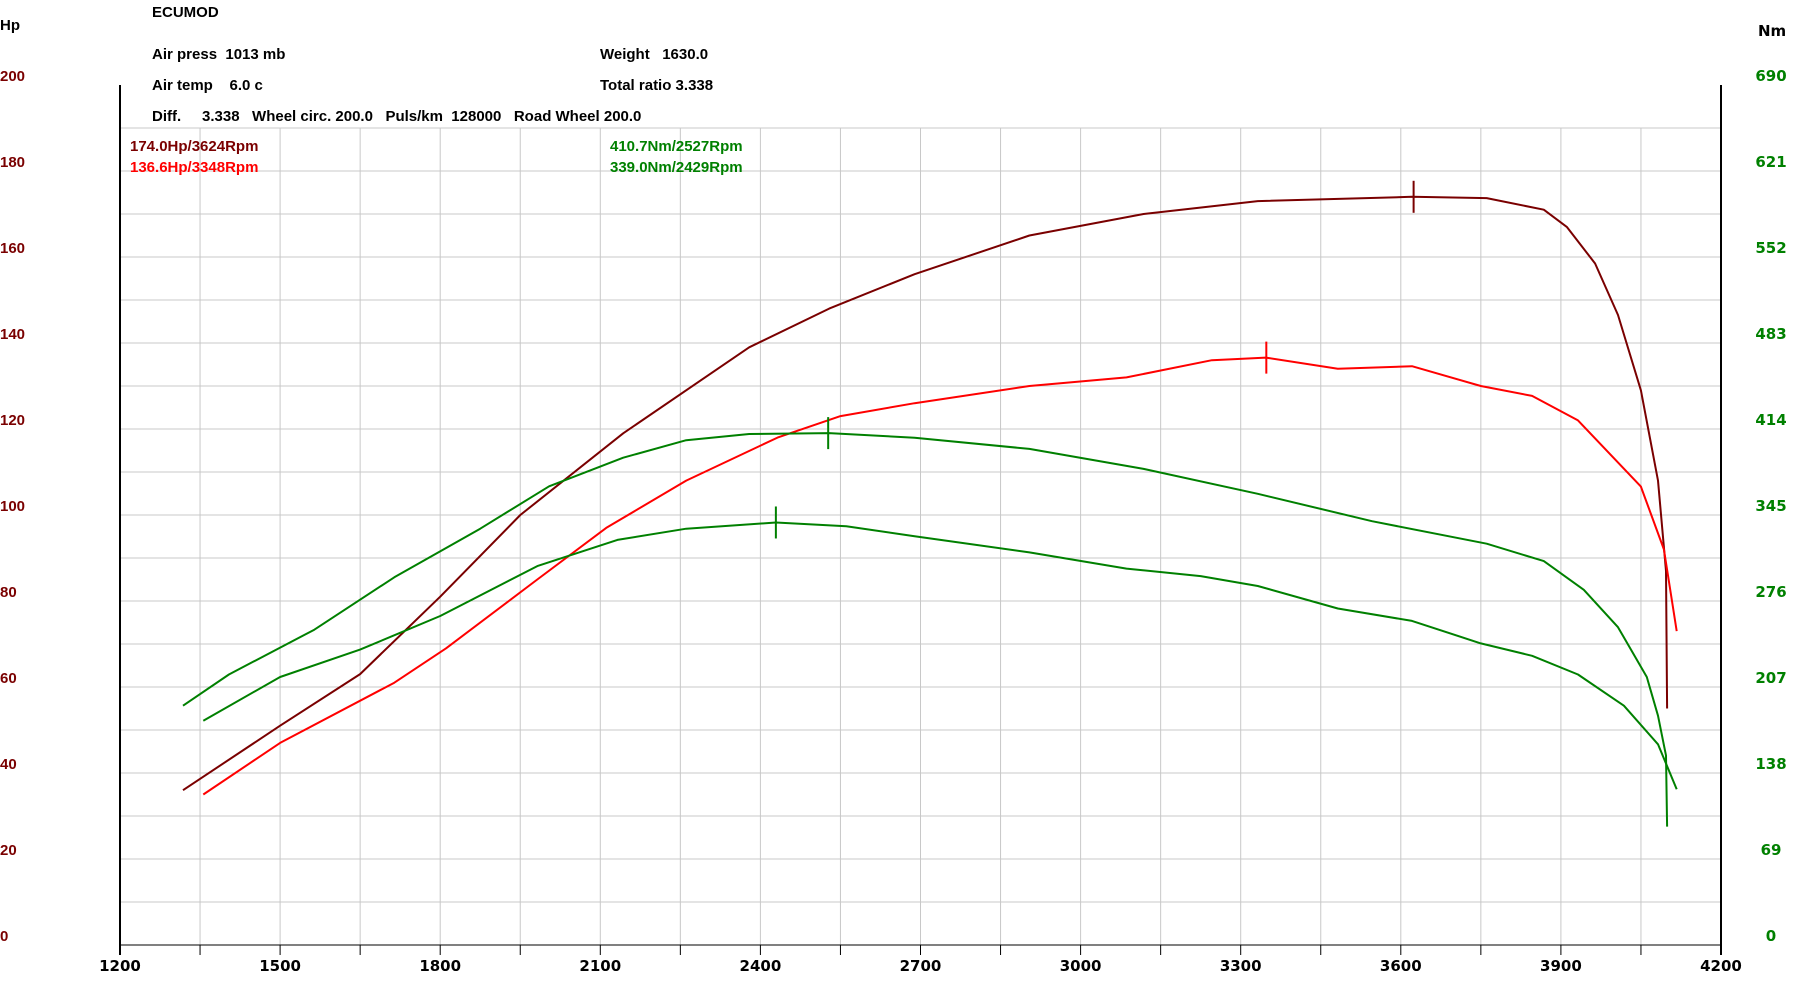 The width and height of the screenshot is (1793, 991). What do you see at coordinates (4, 936) in the screenshot?
I see `y-left-tick-label: 0` at bounding box center [4, 936].